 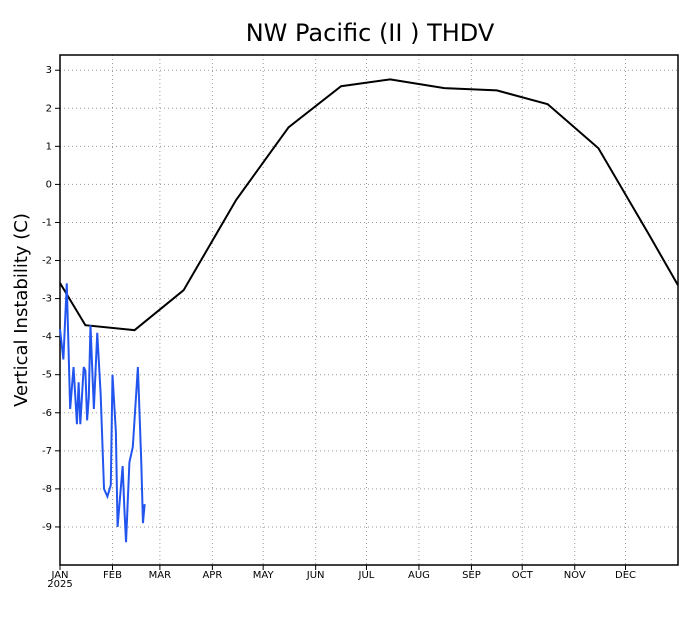 I want to click on y-tick-label: -4, so click(x=47, y=337).